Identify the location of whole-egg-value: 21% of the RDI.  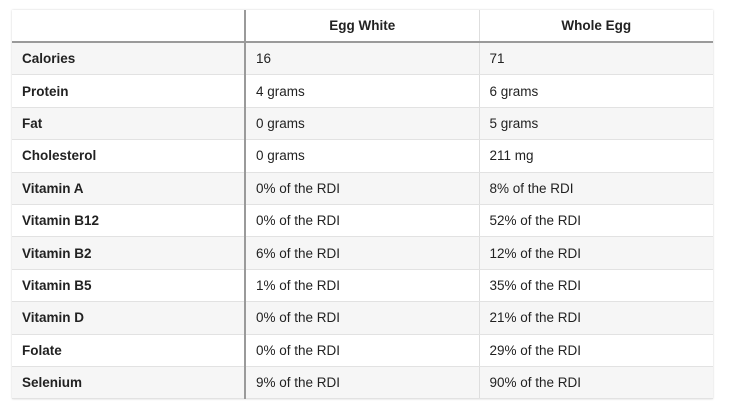
(596, 318).